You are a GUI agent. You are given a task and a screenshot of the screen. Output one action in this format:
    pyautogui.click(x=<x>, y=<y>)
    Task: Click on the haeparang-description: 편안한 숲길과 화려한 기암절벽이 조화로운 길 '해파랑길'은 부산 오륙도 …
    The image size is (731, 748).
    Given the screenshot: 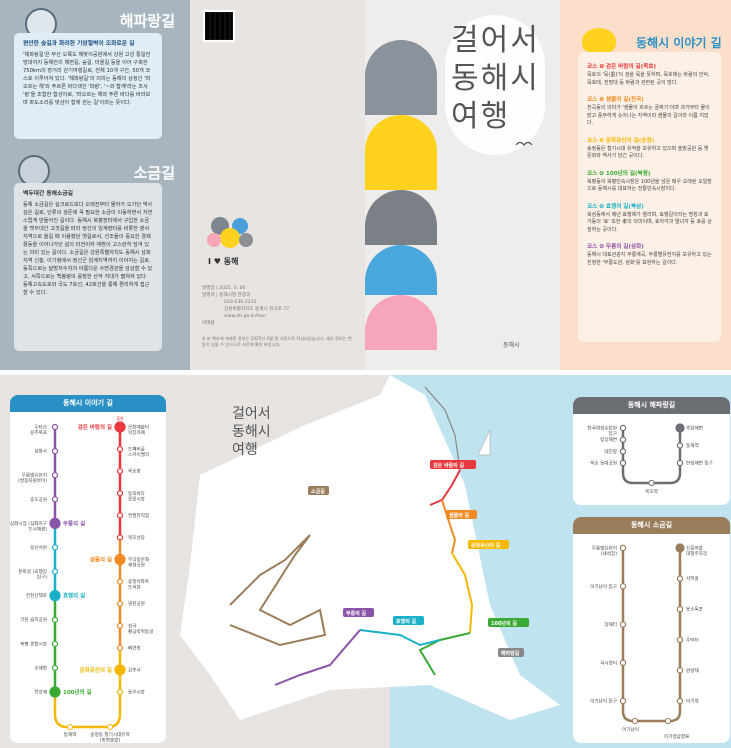 What is the action you would take?
    pyautogui.click(x=88, y=86)
    